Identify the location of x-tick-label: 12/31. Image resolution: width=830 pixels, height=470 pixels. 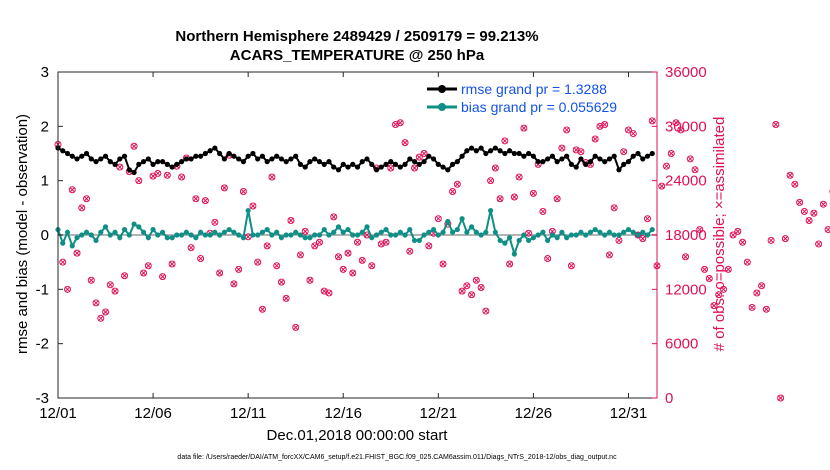
(629, 413).